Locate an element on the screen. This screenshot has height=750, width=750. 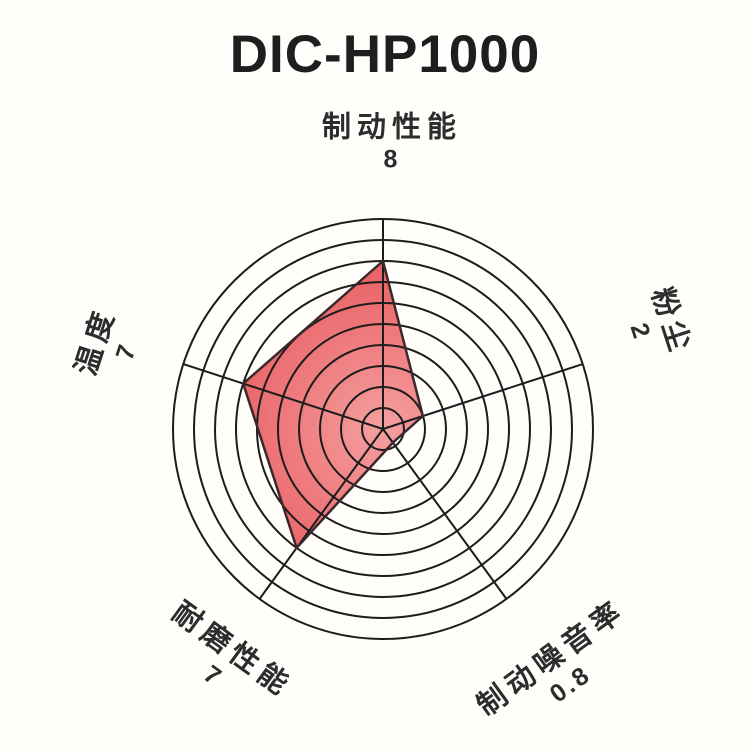
axis-name-text: 制动性能 is located at coordinates (392, 127).